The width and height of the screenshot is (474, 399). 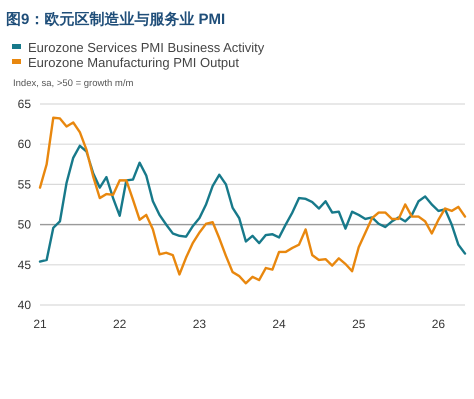 I want to click on y-tick-label: 65, so click(x=25, y=104).